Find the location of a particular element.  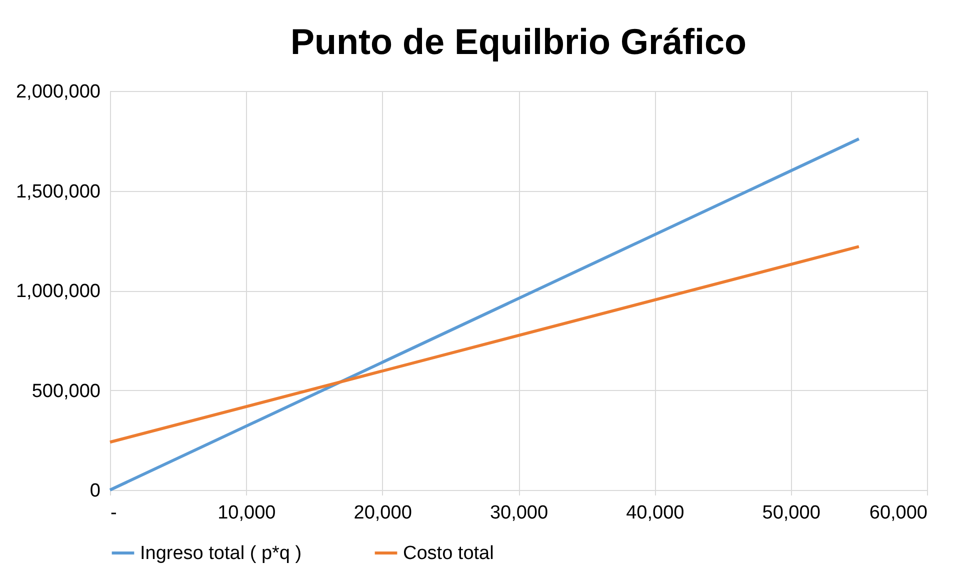

y-tick-label: 0 is located at coordinates (95, 491).